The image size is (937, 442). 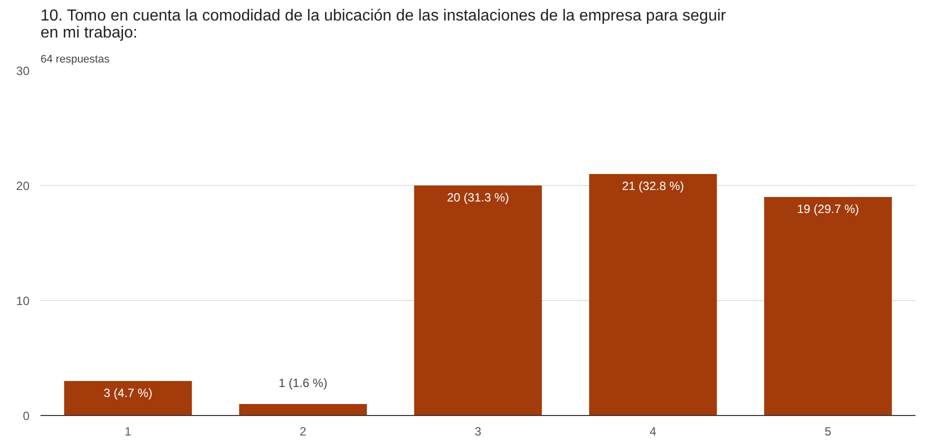 I want to click on x-tick-label: 4, so click(x=653, y=431).